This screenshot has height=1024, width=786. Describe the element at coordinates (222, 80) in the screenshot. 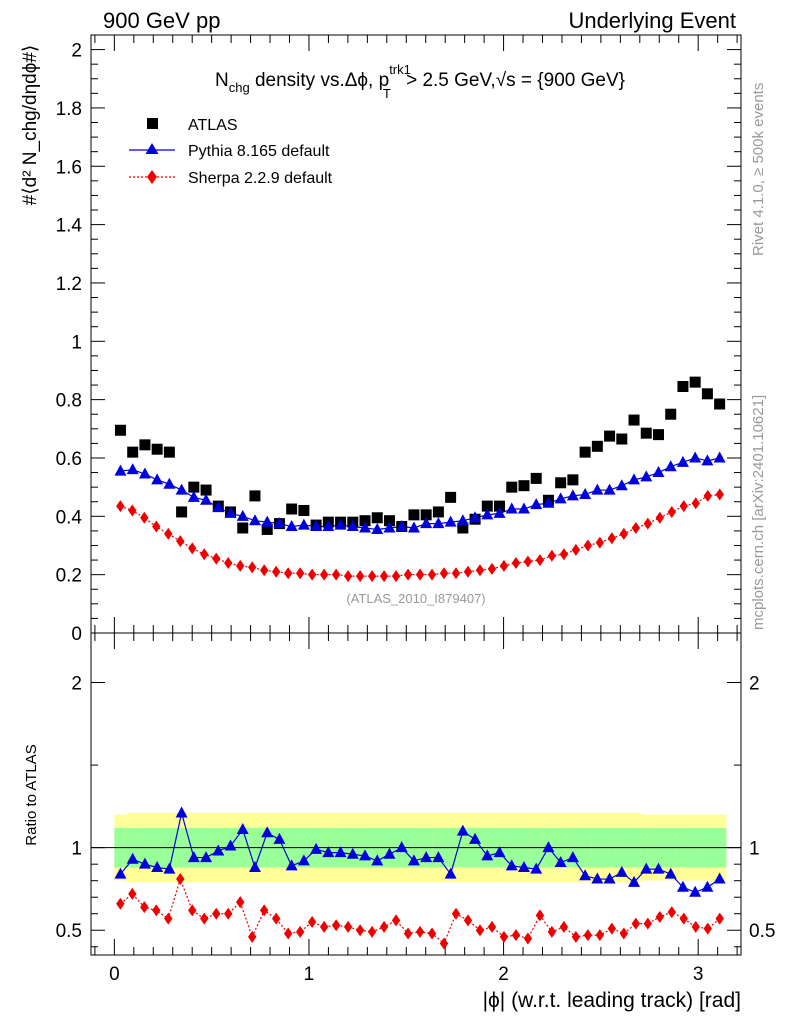

I see `title-n: N` at that location.